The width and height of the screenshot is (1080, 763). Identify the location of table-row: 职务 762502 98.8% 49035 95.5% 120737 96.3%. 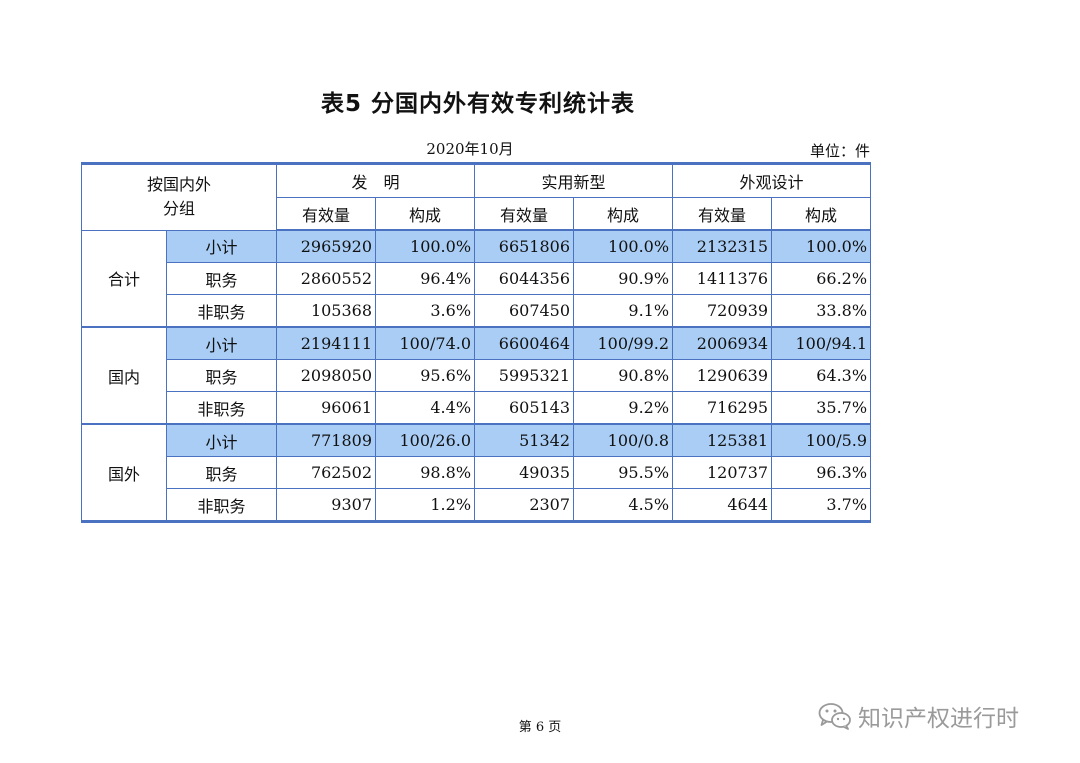
(477, 472).